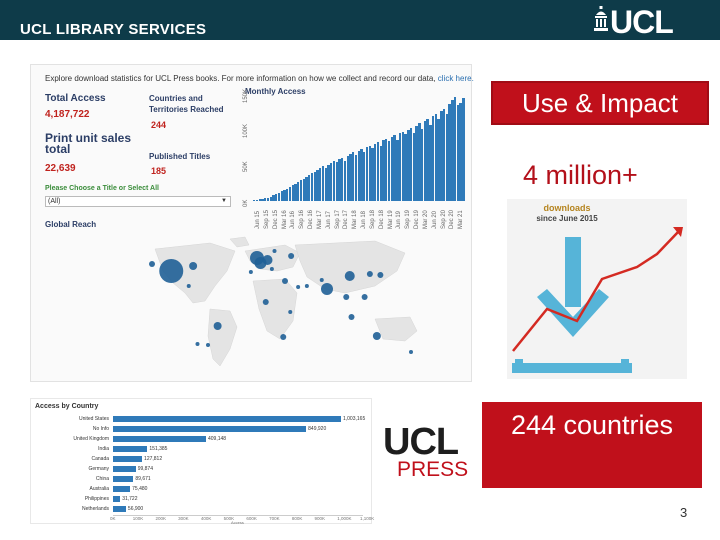  I want to click on country-label: United Kingdom, so click(91, 439).